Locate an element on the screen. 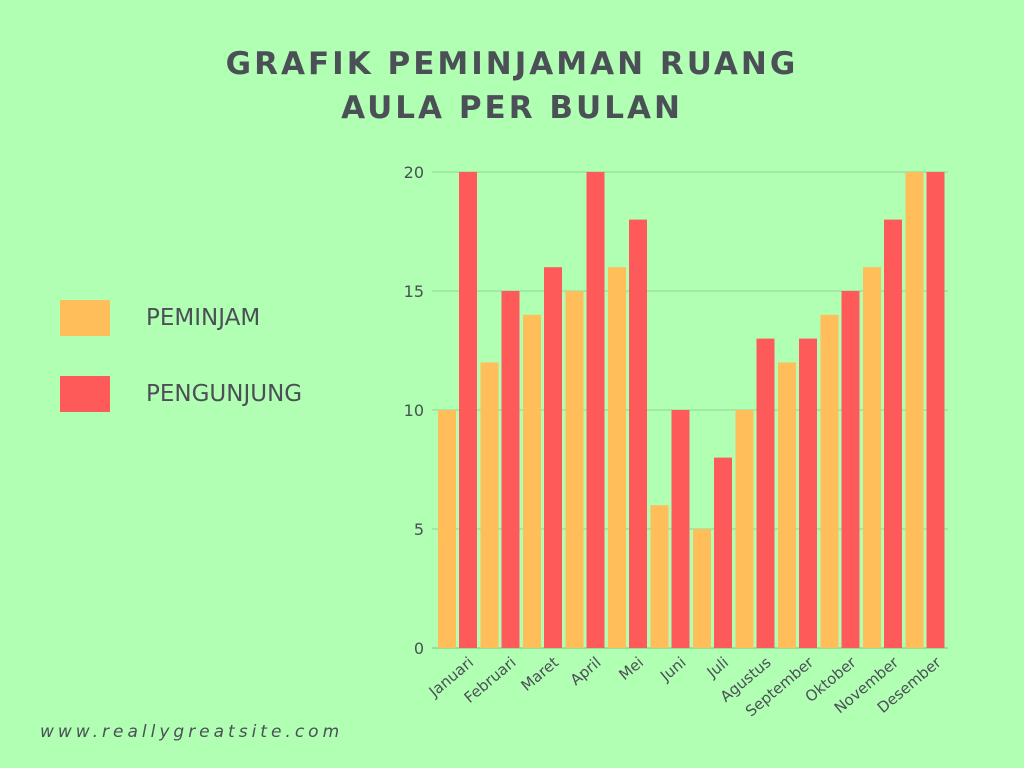  chart-legend: PEMINJAM PENGUNJUNG is located at coordinates (181, 375).